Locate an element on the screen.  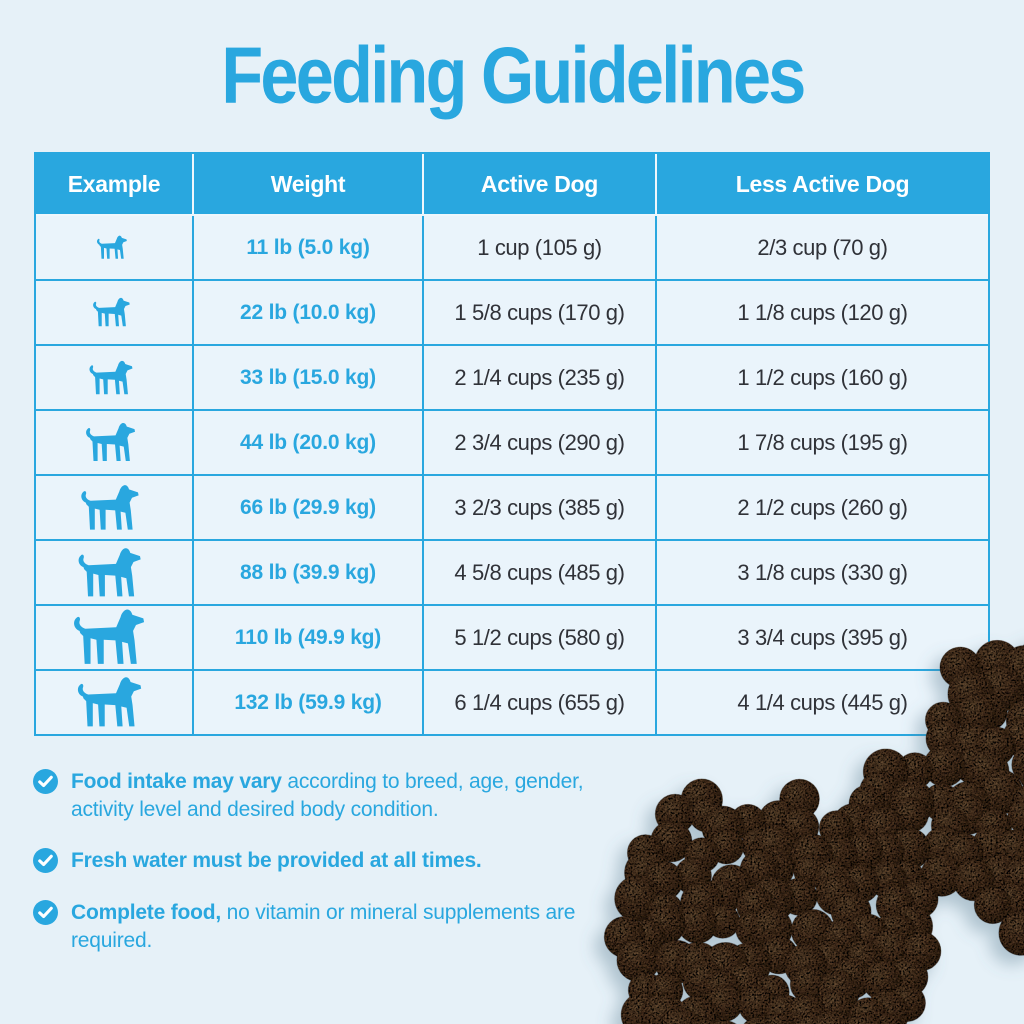
active-dog-cell: 6 1/4 cups (655 g) is located at coordinates (539, 702).